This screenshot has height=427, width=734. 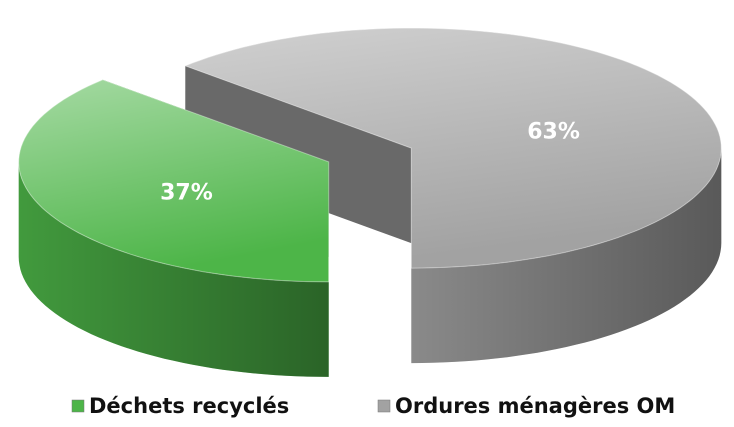 What do you see at coordinates (535, 406) in the screenshot?
I see `legend-label: Ordures ménagères OM` at bounding box center [535, 406].